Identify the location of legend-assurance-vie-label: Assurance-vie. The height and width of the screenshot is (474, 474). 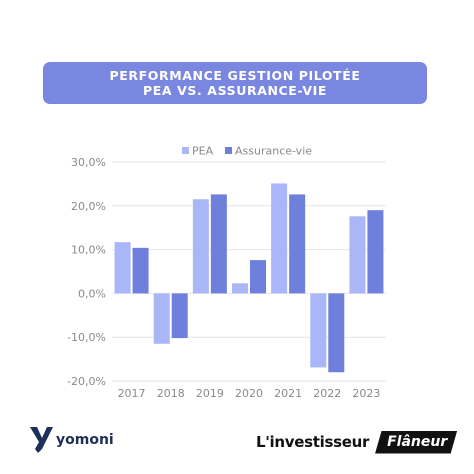
(273, 151).